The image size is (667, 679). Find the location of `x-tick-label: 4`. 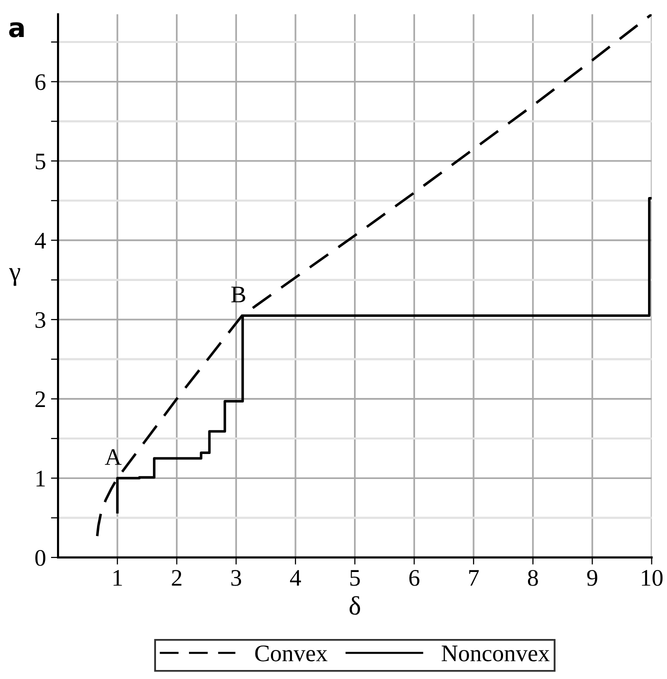

x-tick-label: 4 is located at coordinates (296, 578).